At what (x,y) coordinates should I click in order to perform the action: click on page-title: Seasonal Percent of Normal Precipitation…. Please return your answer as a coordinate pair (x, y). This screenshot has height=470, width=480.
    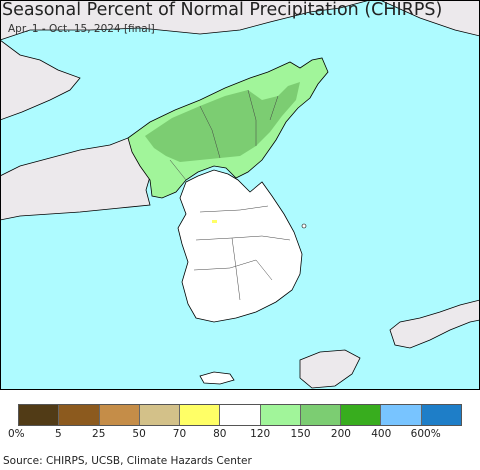
    Looking at the image, I should click on (222, 10).